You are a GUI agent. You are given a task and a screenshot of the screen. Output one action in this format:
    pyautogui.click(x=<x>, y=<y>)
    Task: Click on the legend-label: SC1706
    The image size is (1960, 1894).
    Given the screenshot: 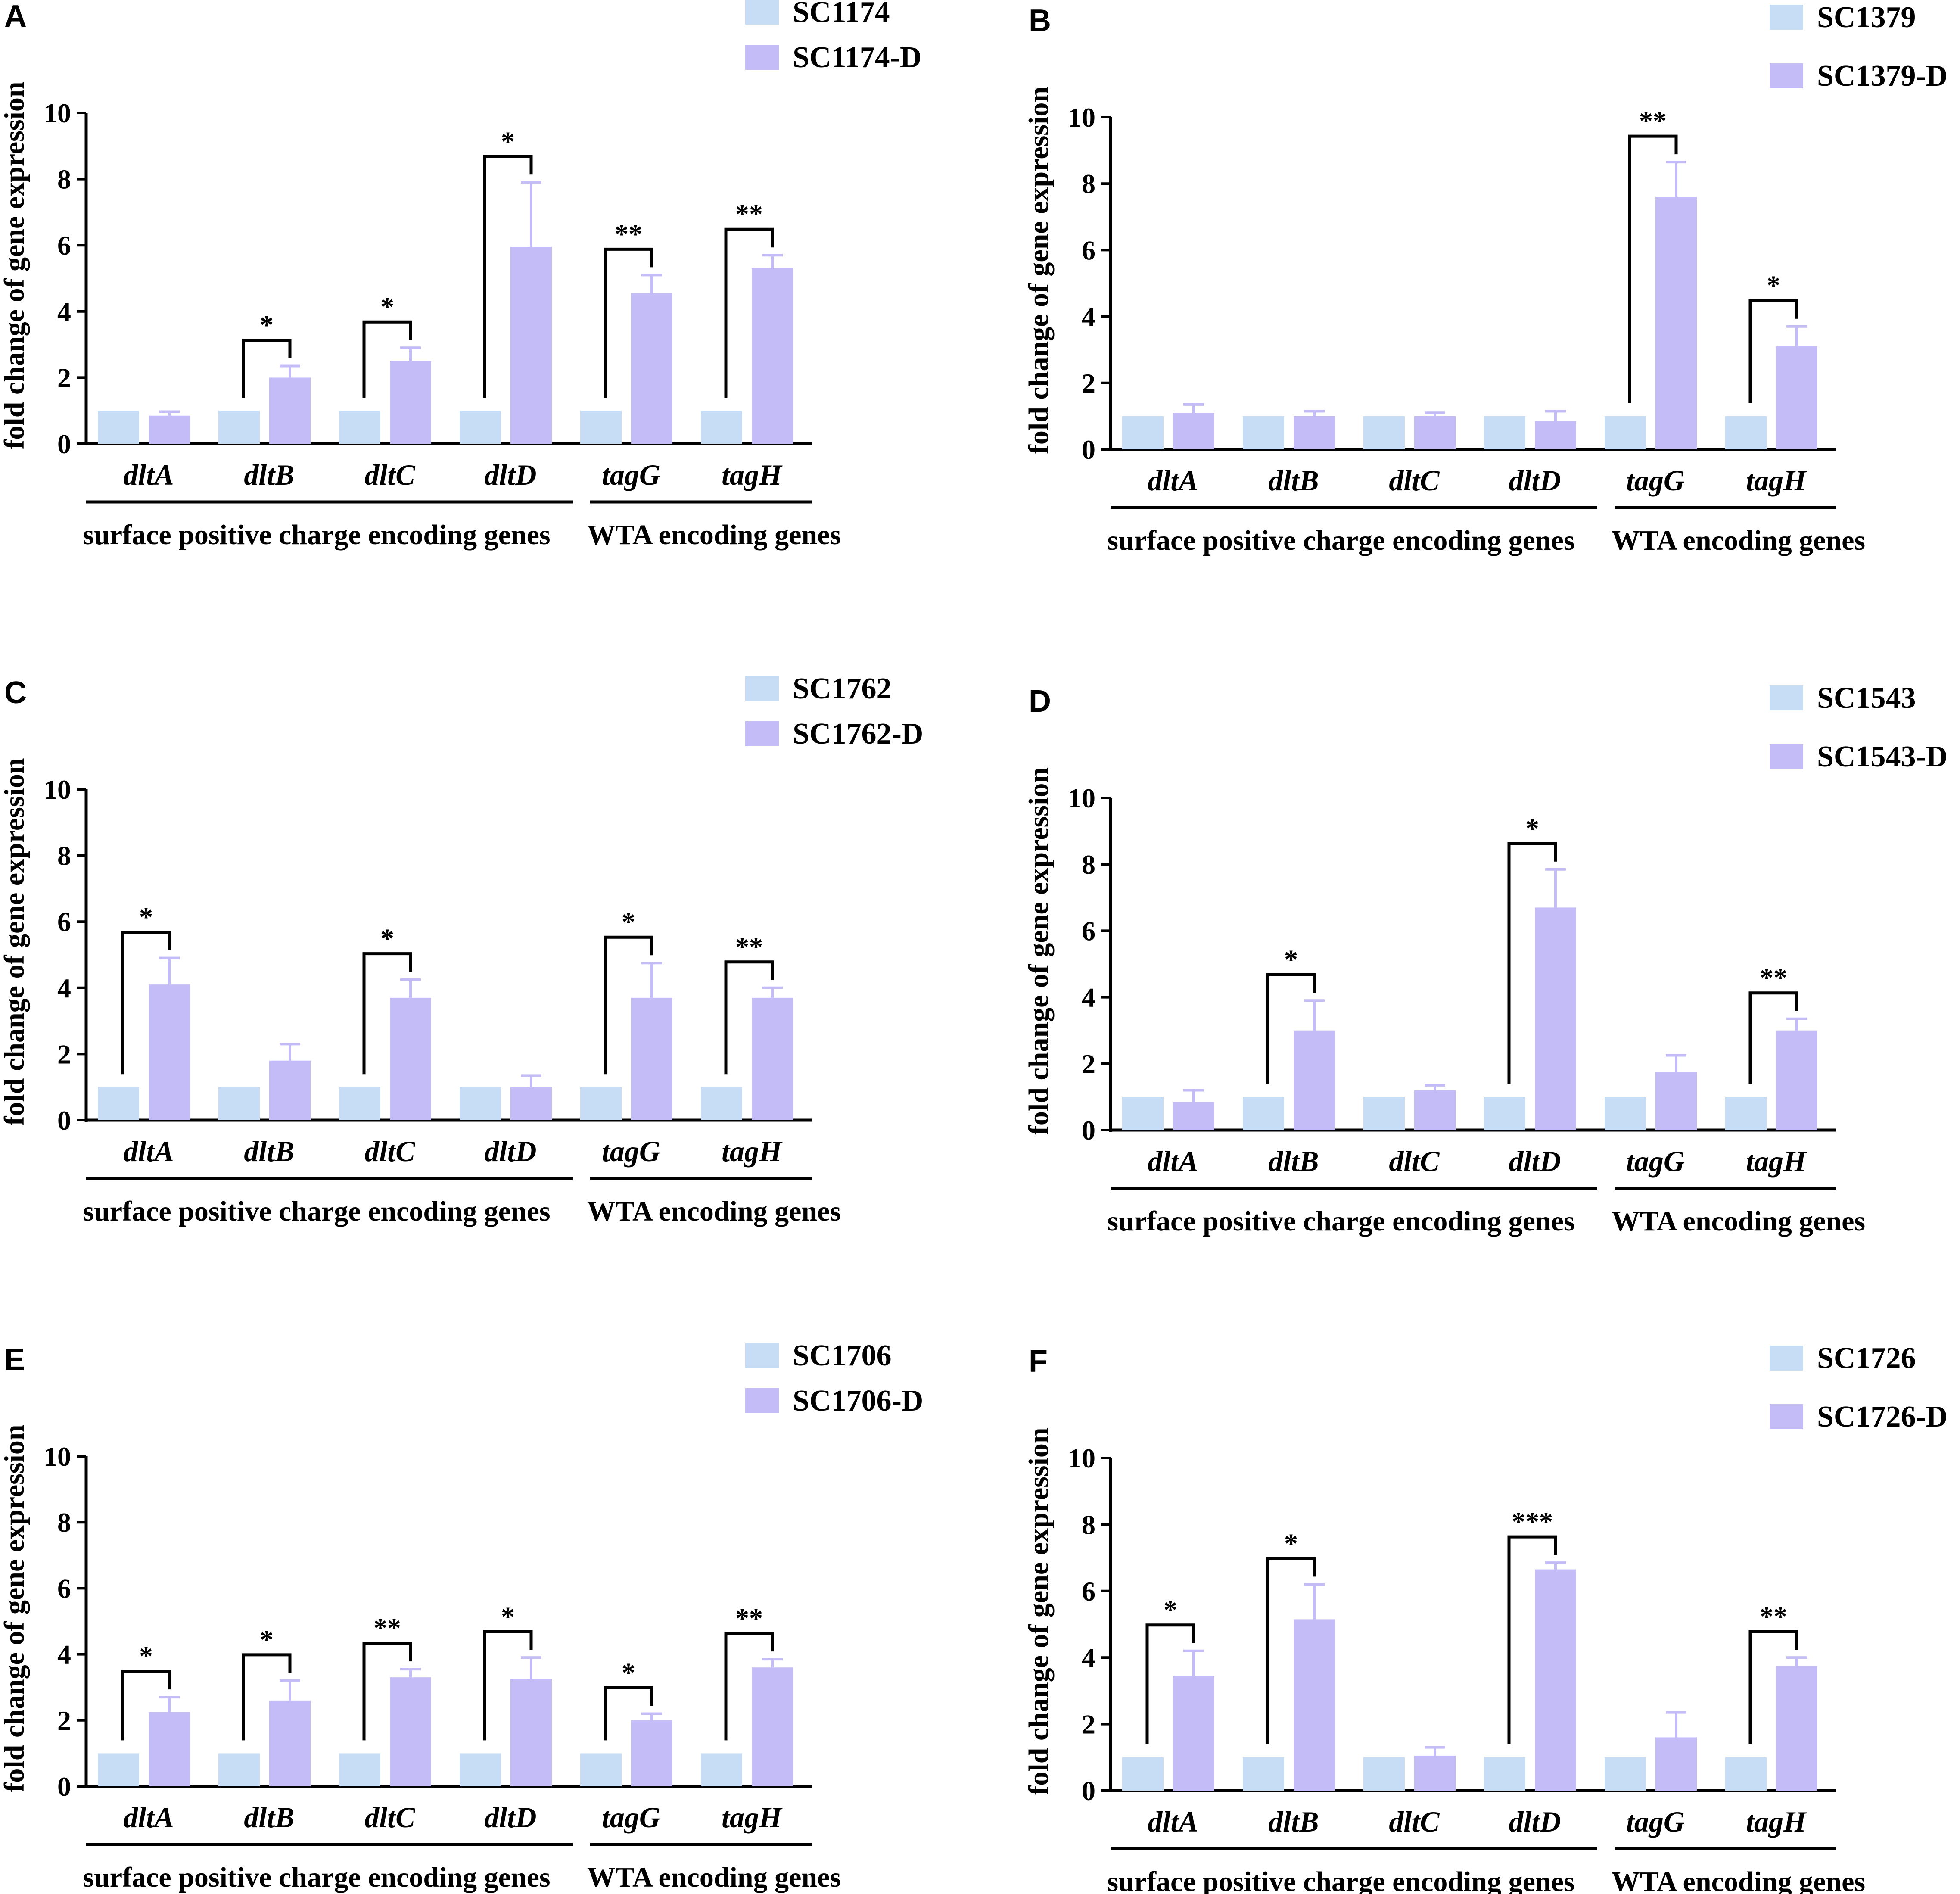 What is the action you would take?
    pyautogui.click(x=842, y=1356)
    